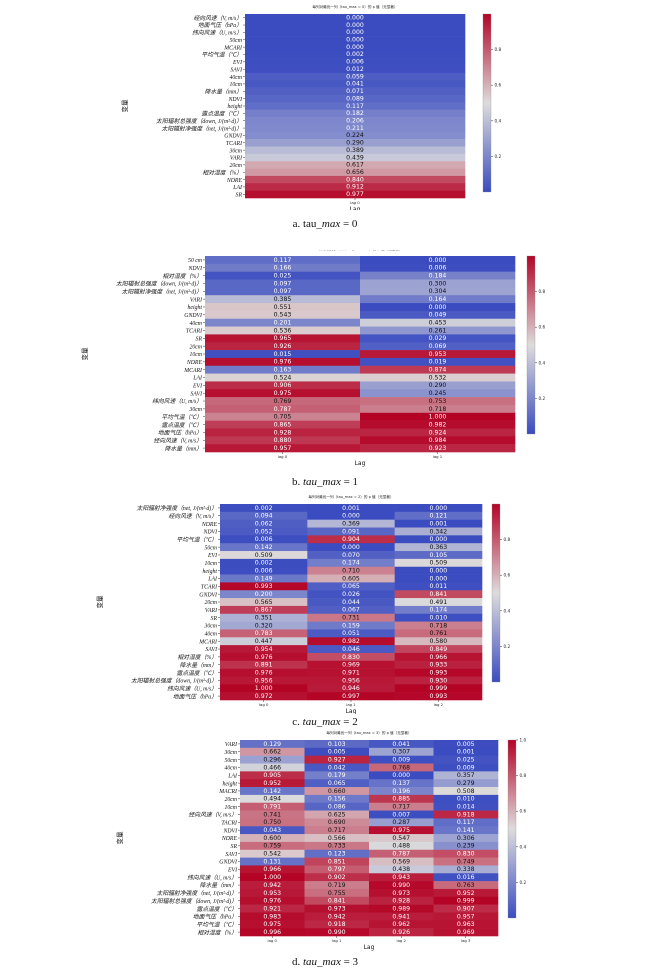 Image resolution: width=650 pixels, height=973 pixels. I want to click on cell-value-label: 0.369, so click(351, 523).